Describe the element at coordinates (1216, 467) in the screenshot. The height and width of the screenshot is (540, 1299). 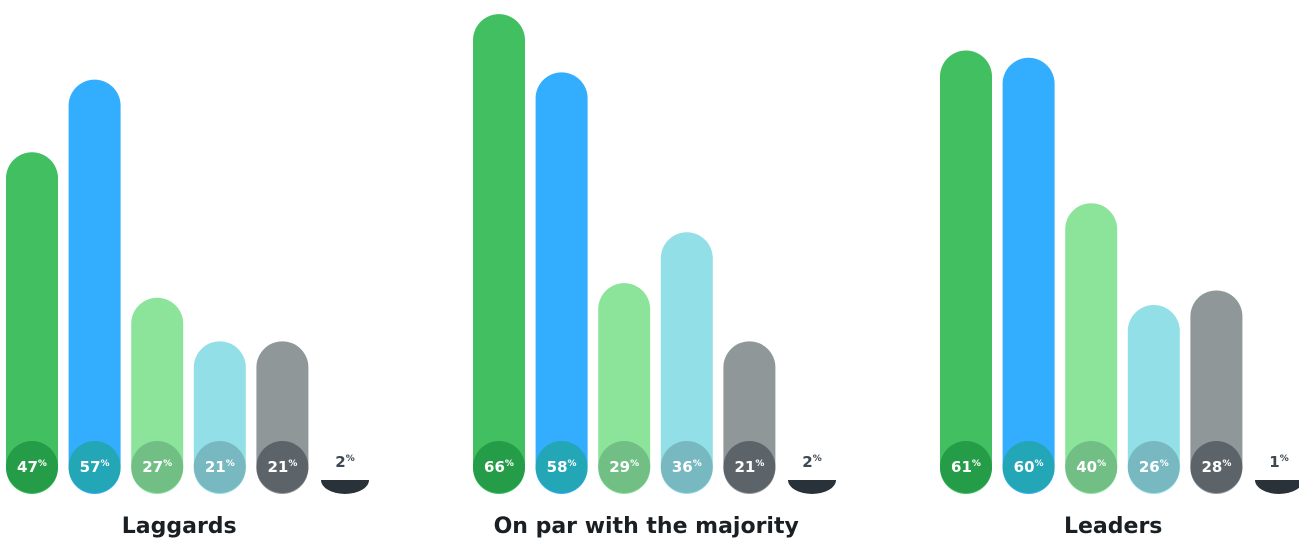
I see `value-badge-g3-s5` at that location.